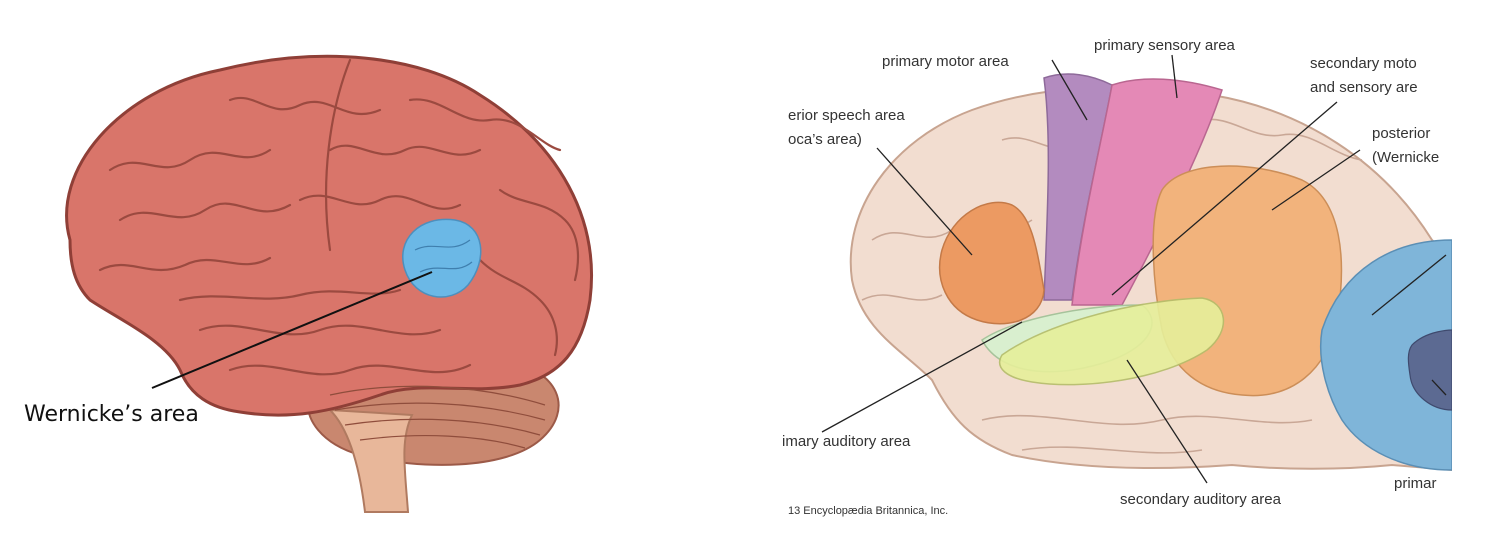 The width and height of the screenshot is (1486, 546). What do you see at coordinates (825, 139) in the screenshot?
I see `label-anterior-speech-2: oca’s area)` at bounding box center [825, 139].